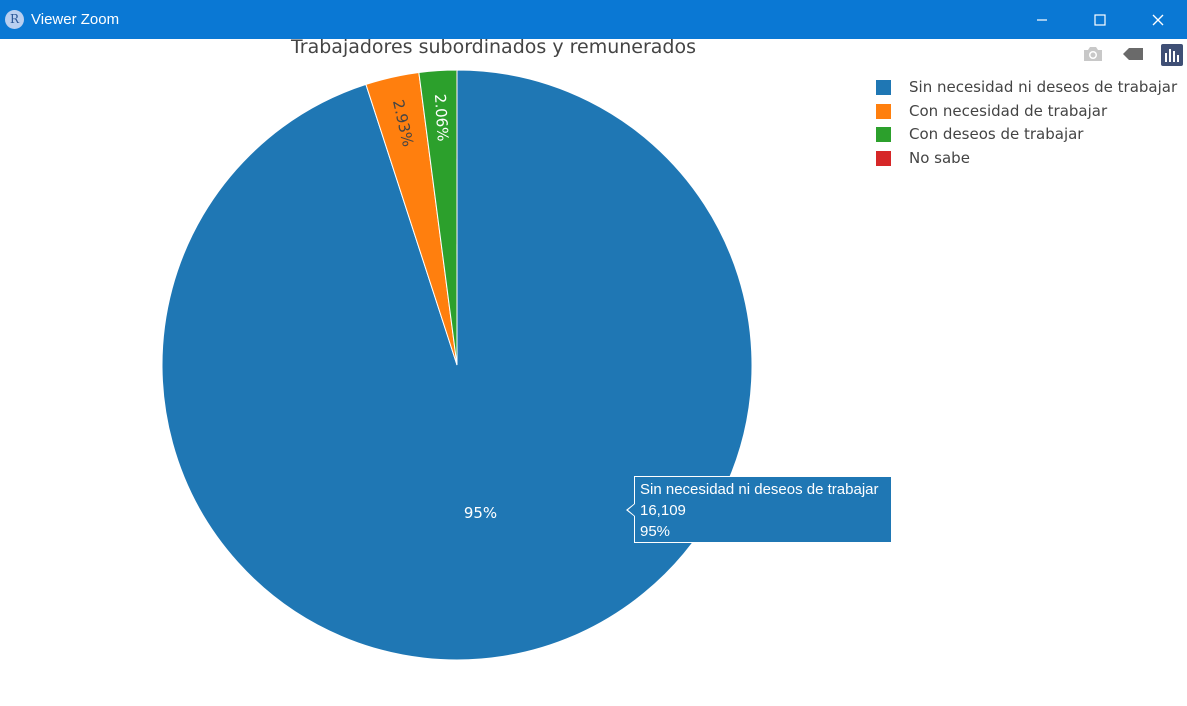 The width and height of the screenshot is (1187, 706). What do you see at coordinates (14, 19) in the screenshot?
I see `r-app-icon: R` at bounding box center [14, 19].